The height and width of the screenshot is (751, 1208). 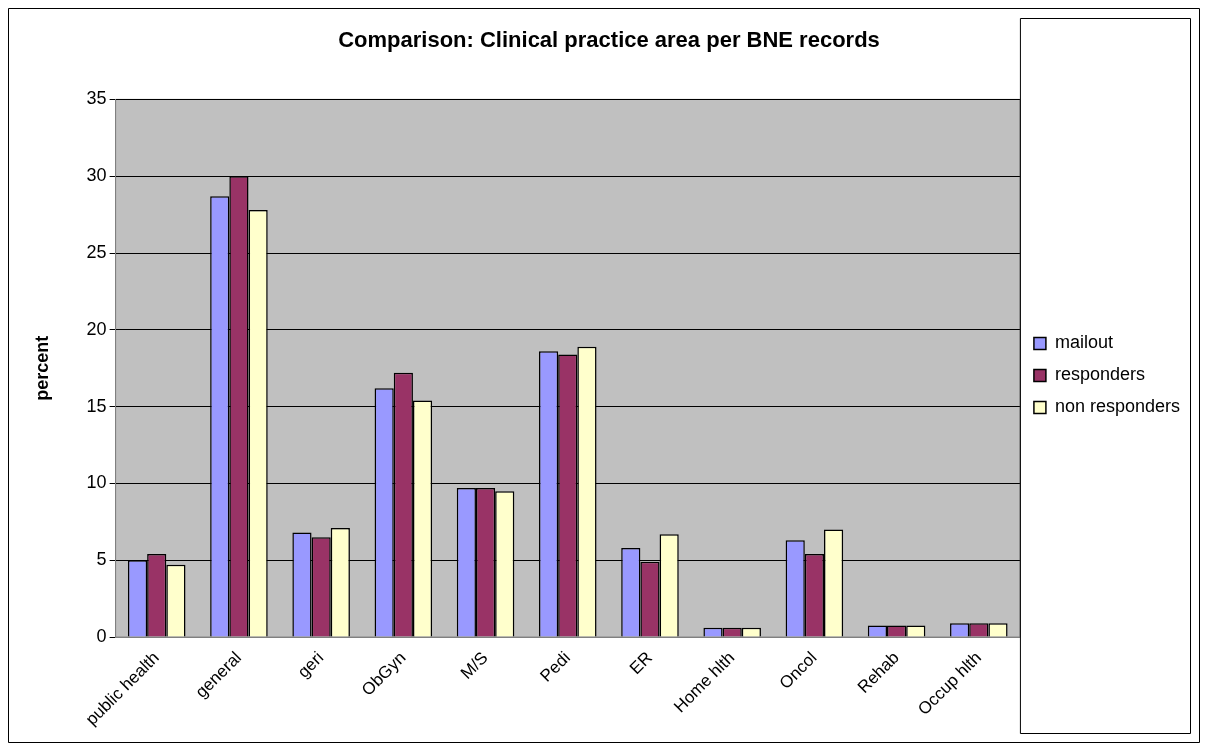 What do you see at coordinates (1117, 406) in the screenshot?
I see `legend-label: non responders` at bounding box center [1117, 406].